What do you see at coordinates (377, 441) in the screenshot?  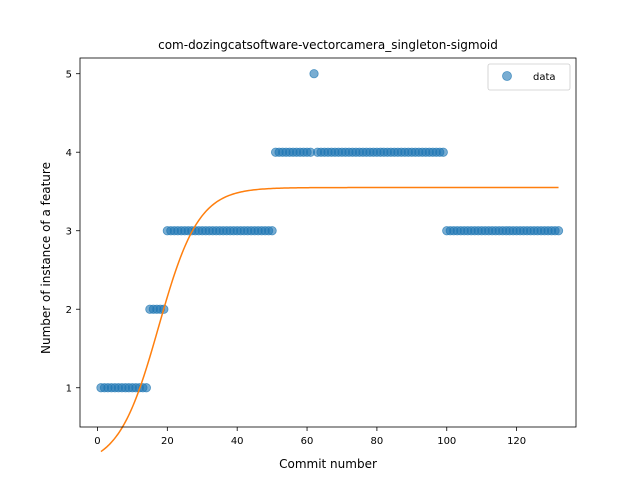 I see `x-tick-label: 80` at bounding box center [377, 441].